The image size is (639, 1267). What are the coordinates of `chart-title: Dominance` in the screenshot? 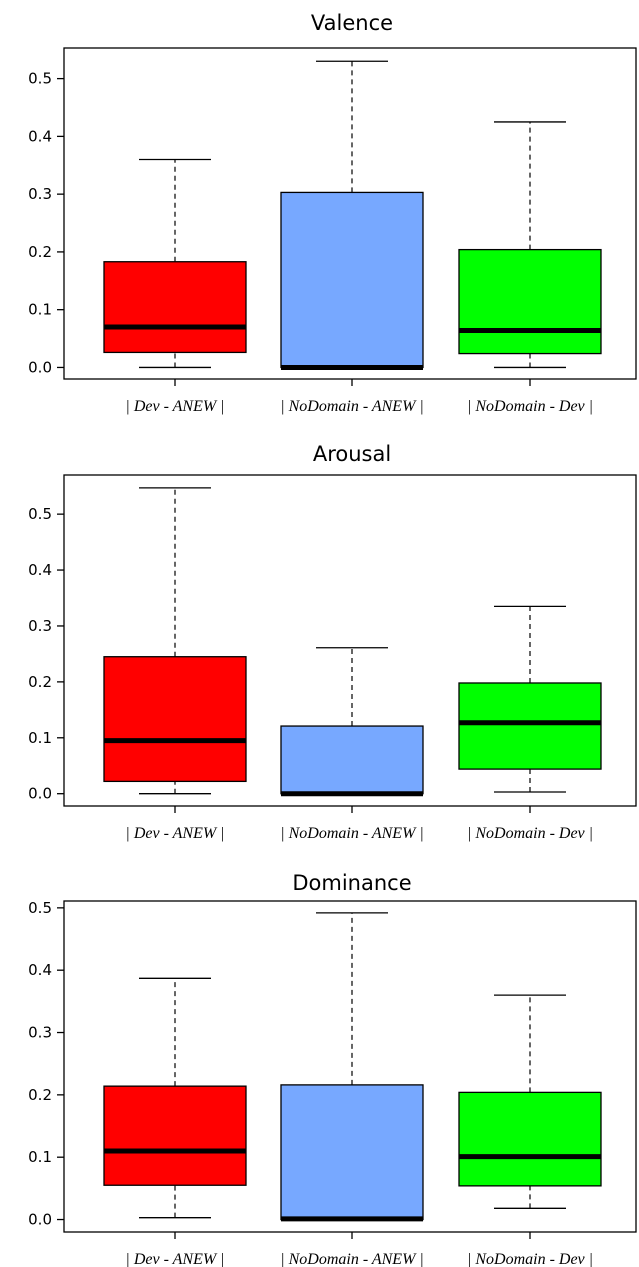 It's located at (351, 883).